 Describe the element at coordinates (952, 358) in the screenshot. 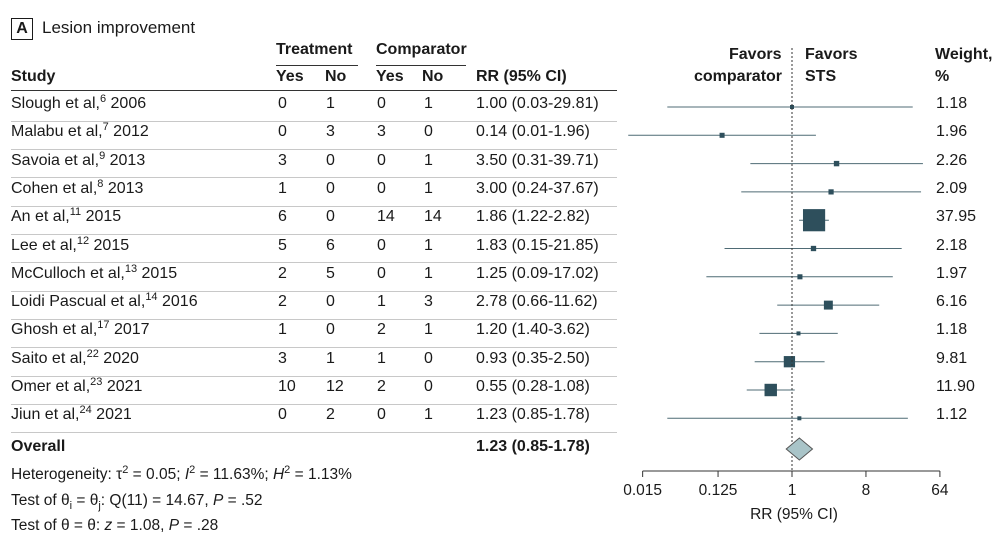

I see `weight-value: 9.81` at that location.